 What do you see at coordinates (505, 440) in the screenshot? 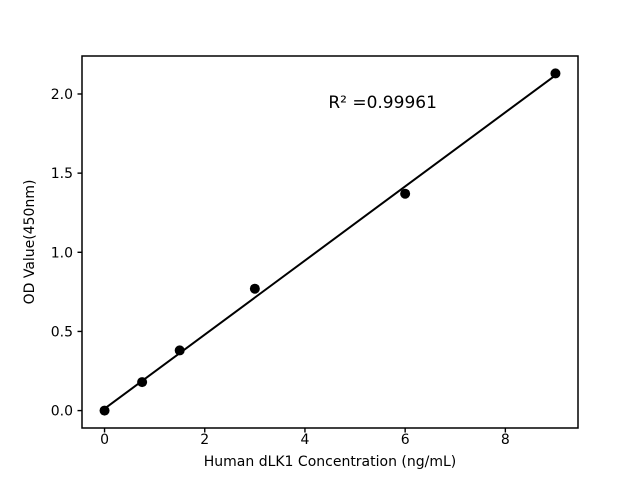
I see `x-tick-label: 8` at bounding box center [505, 440].